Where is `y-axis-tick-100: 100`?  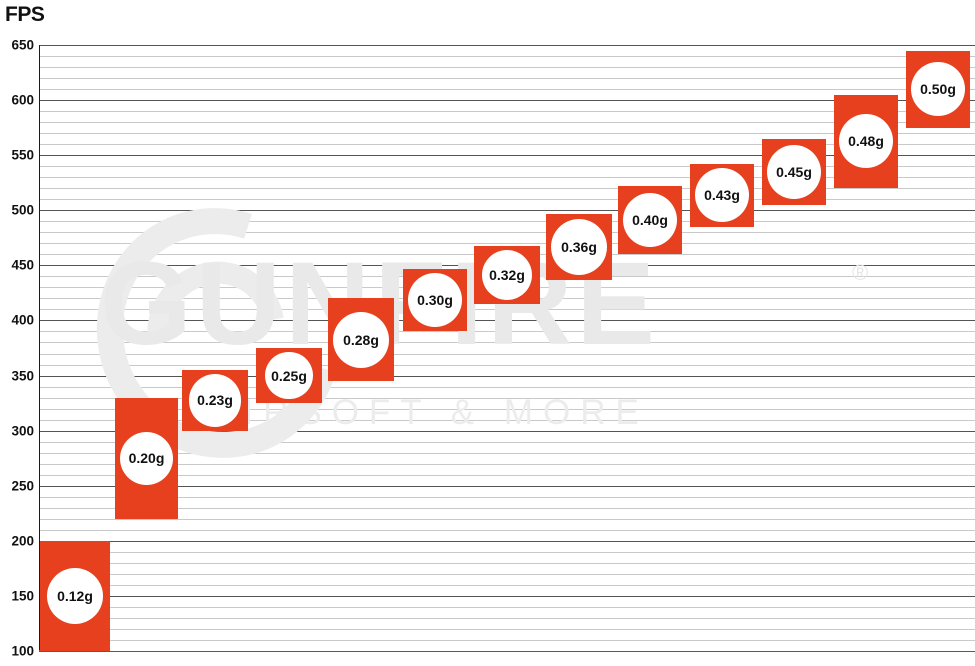
y-axis-tick-100: 100 is located at coordinates (22, 651).